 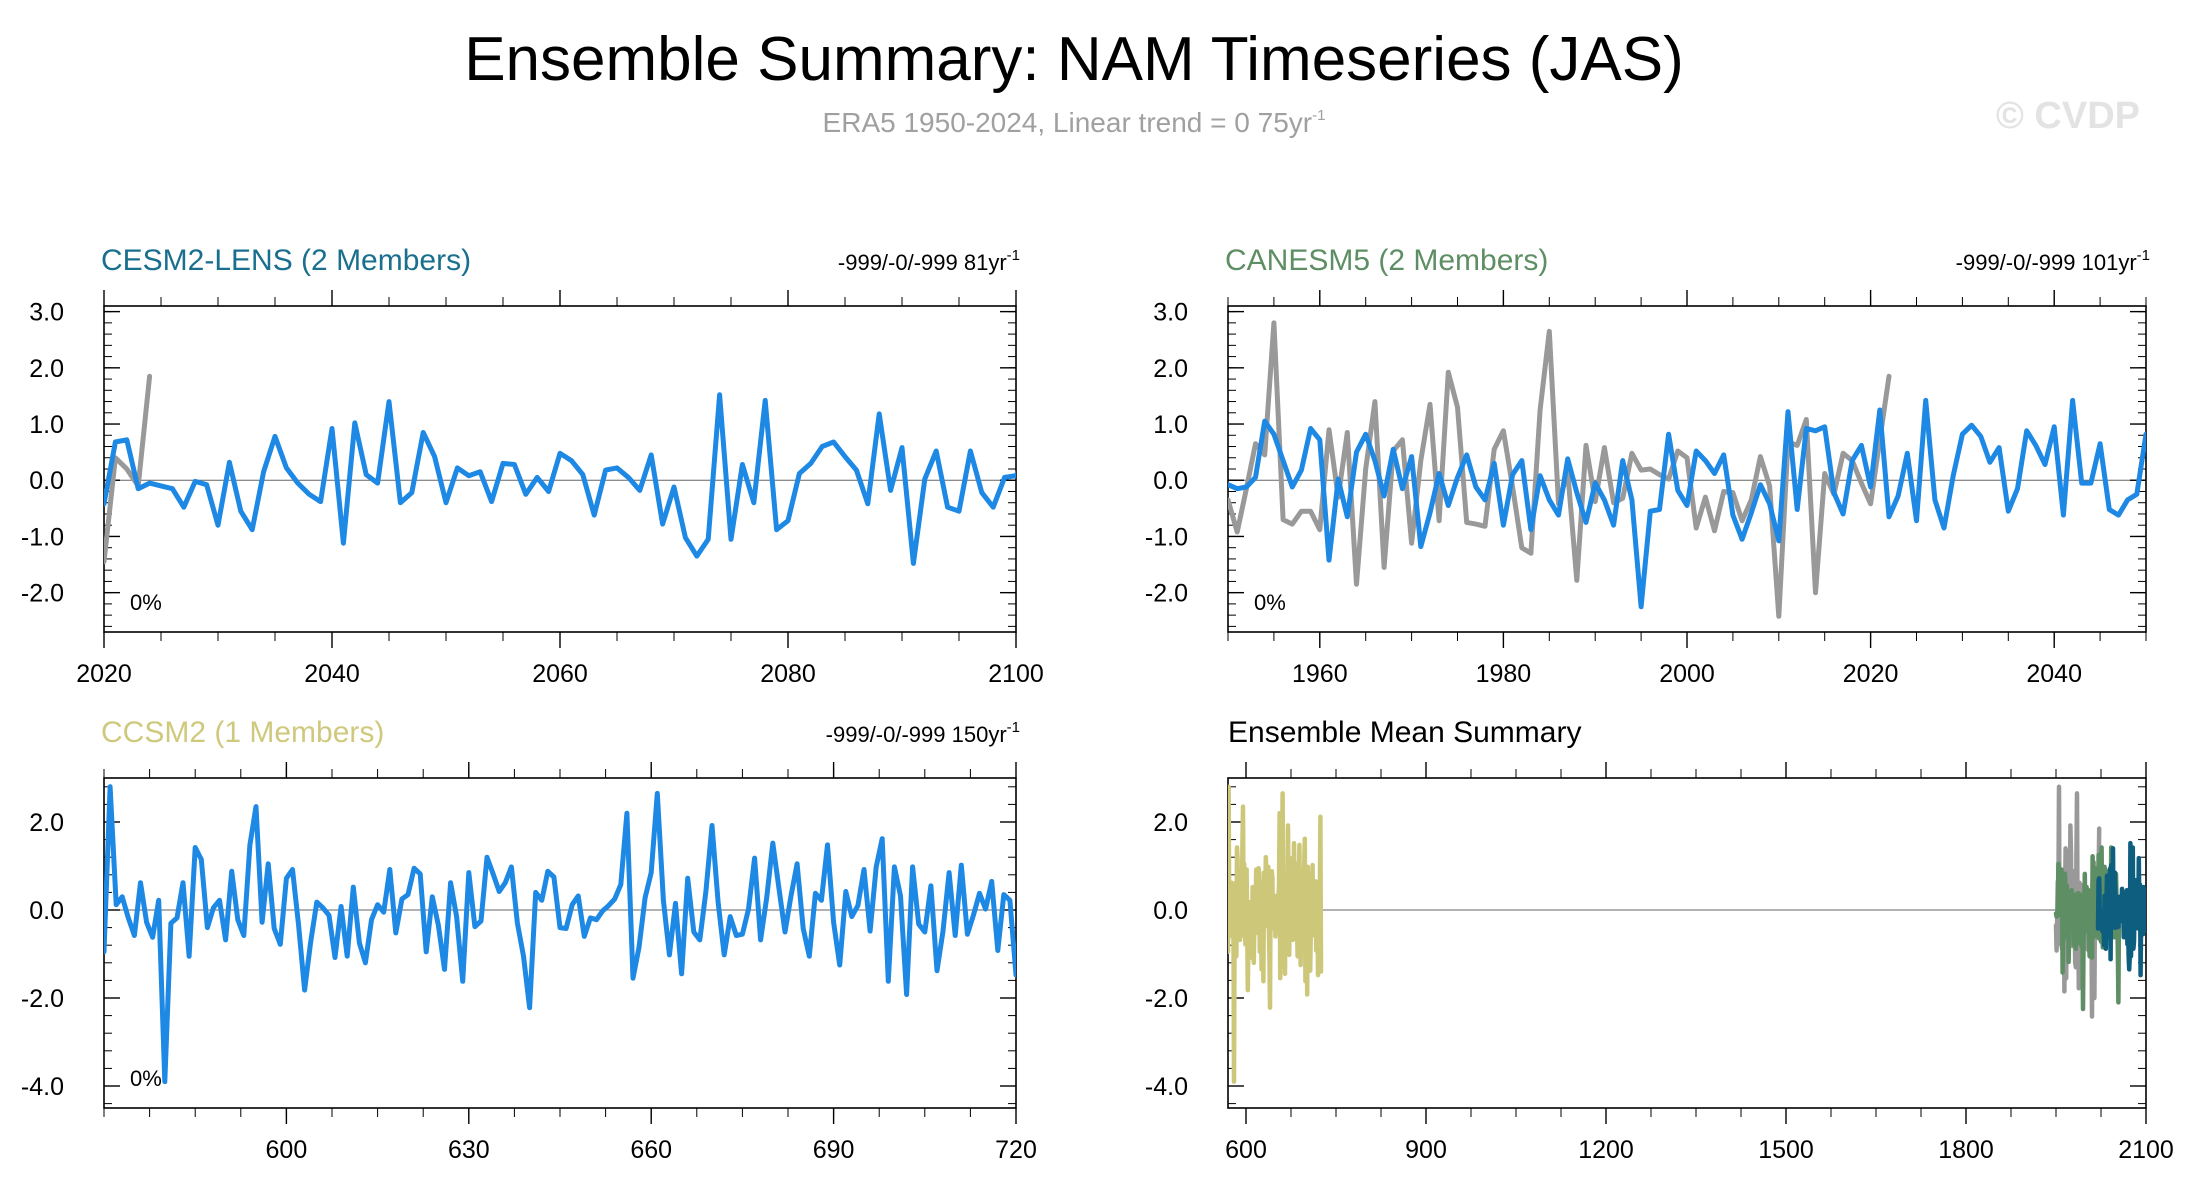 I want to click on cesm2-x-tick-label: 2080, so click(x=788, y=674).